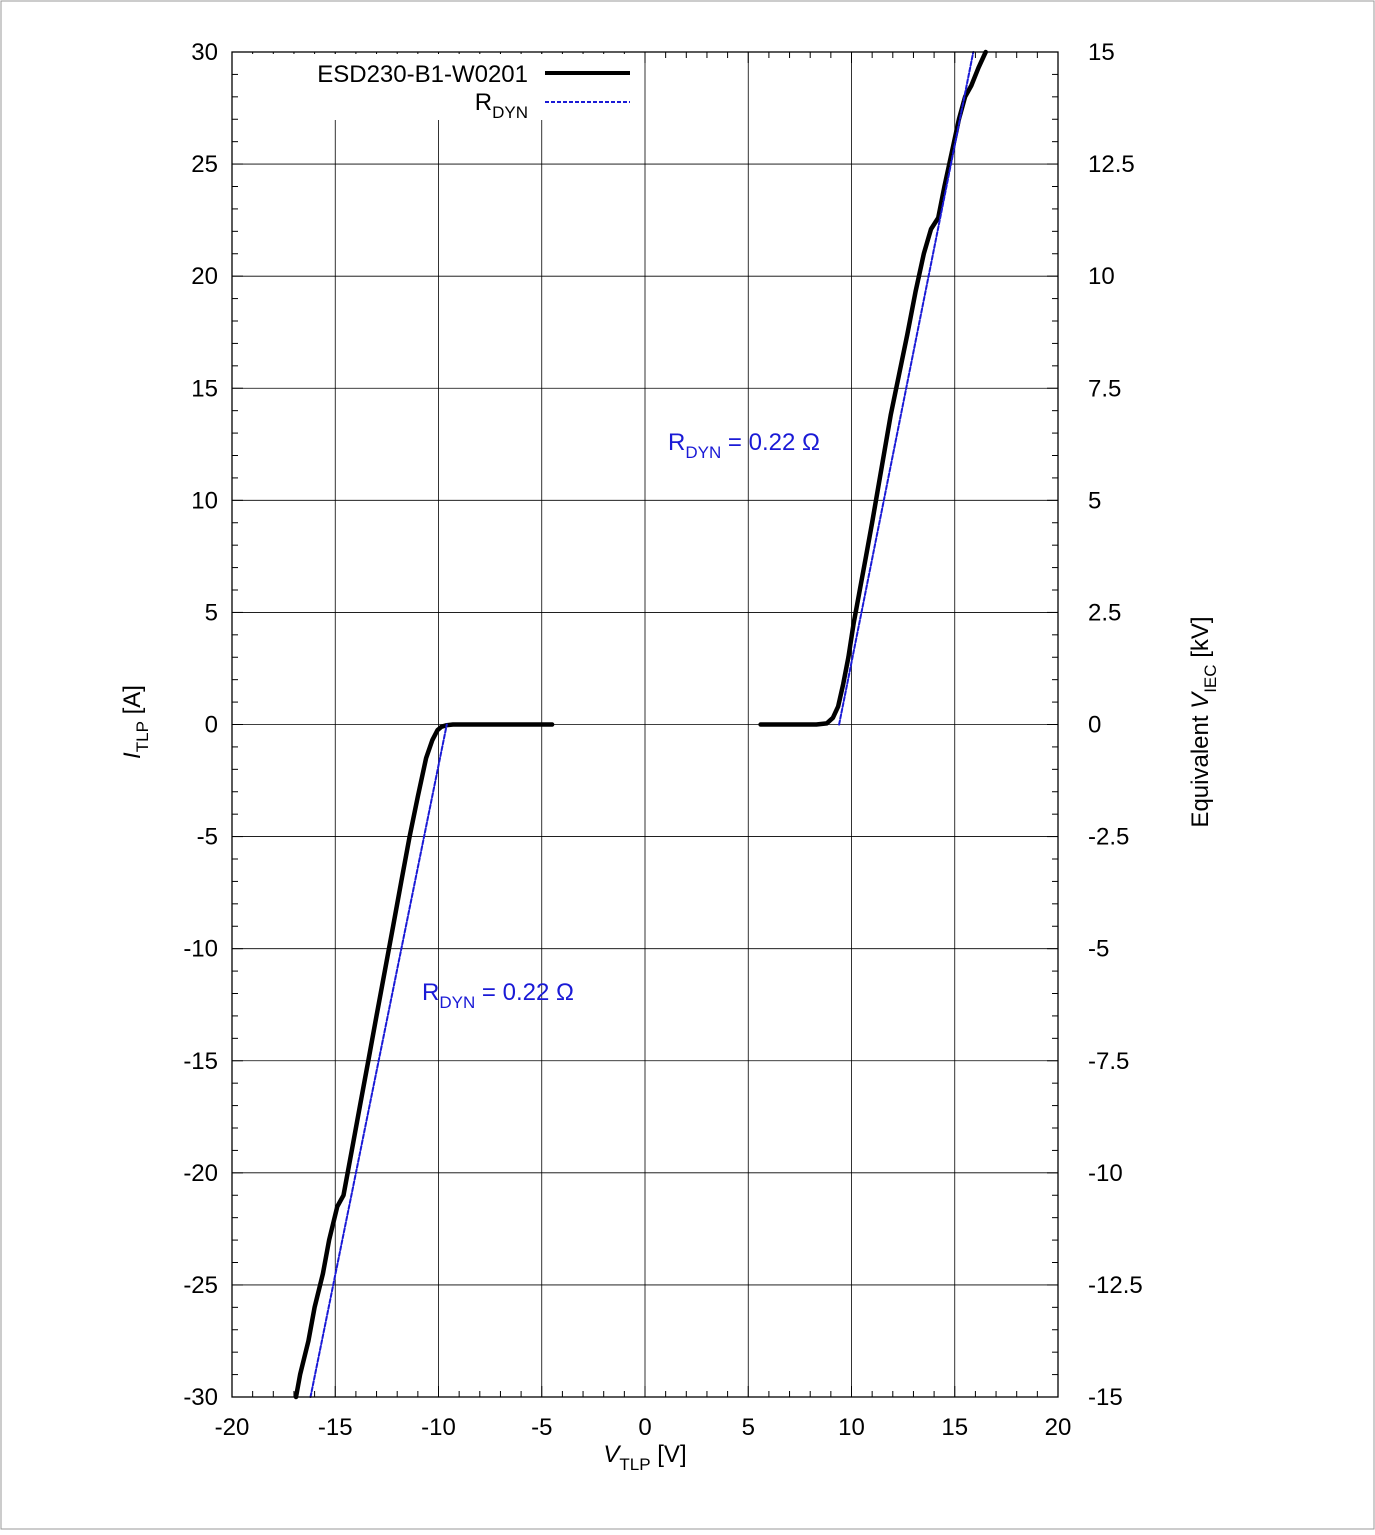 The image size is (1375, 1535). I want to click on y2-tick-label: -12.5, so click(1115, 1285).